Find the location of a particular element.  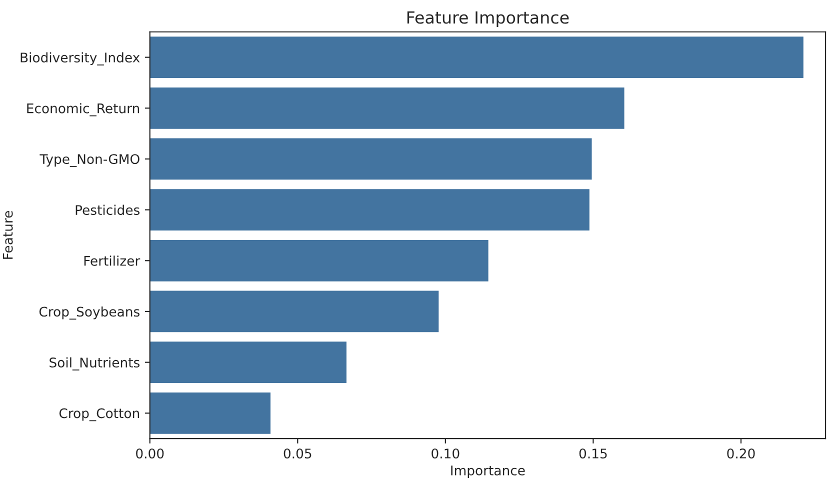

y-axis-title: Feature is located at coordinates (7, 235).